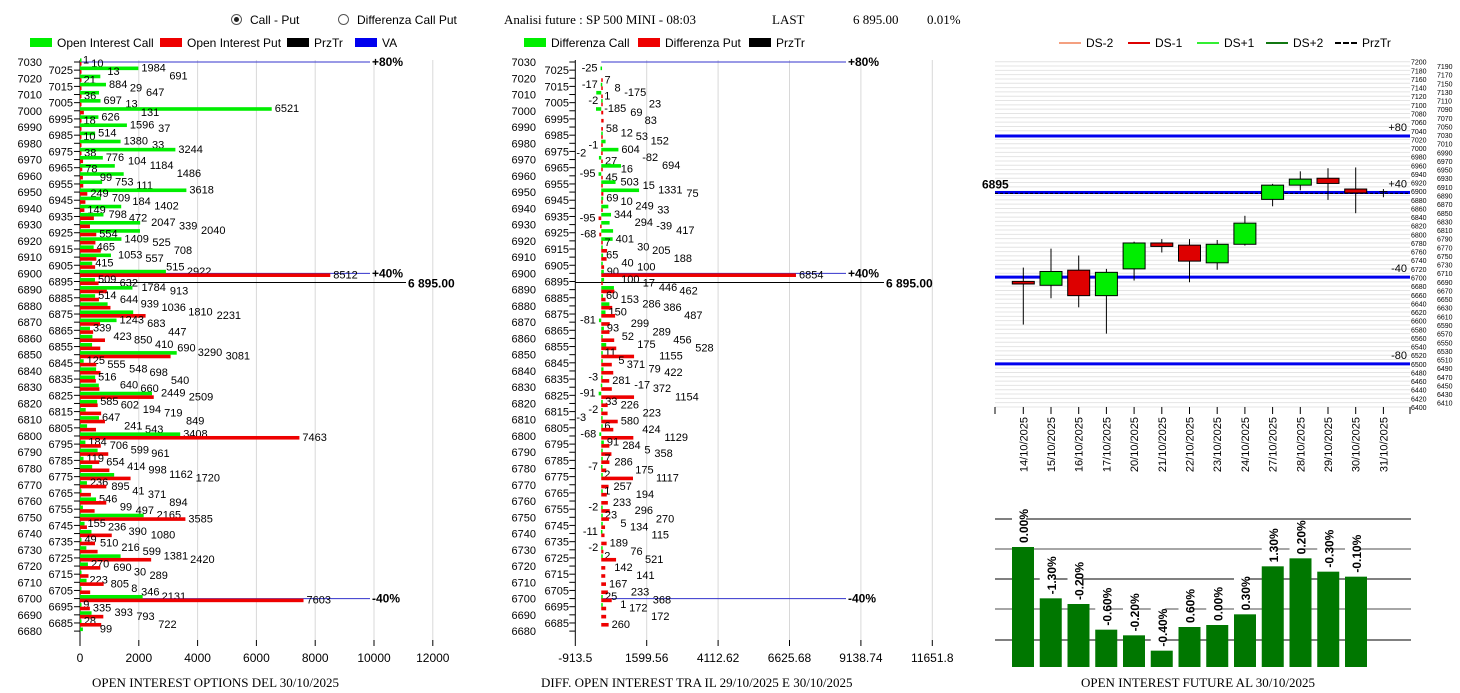 The height and width of the screenshot is (693, 1460). What do you see at coordinates (61, 575) in the screenshot?
I see `strike-label: 6715` at bounding box center [61, 575].